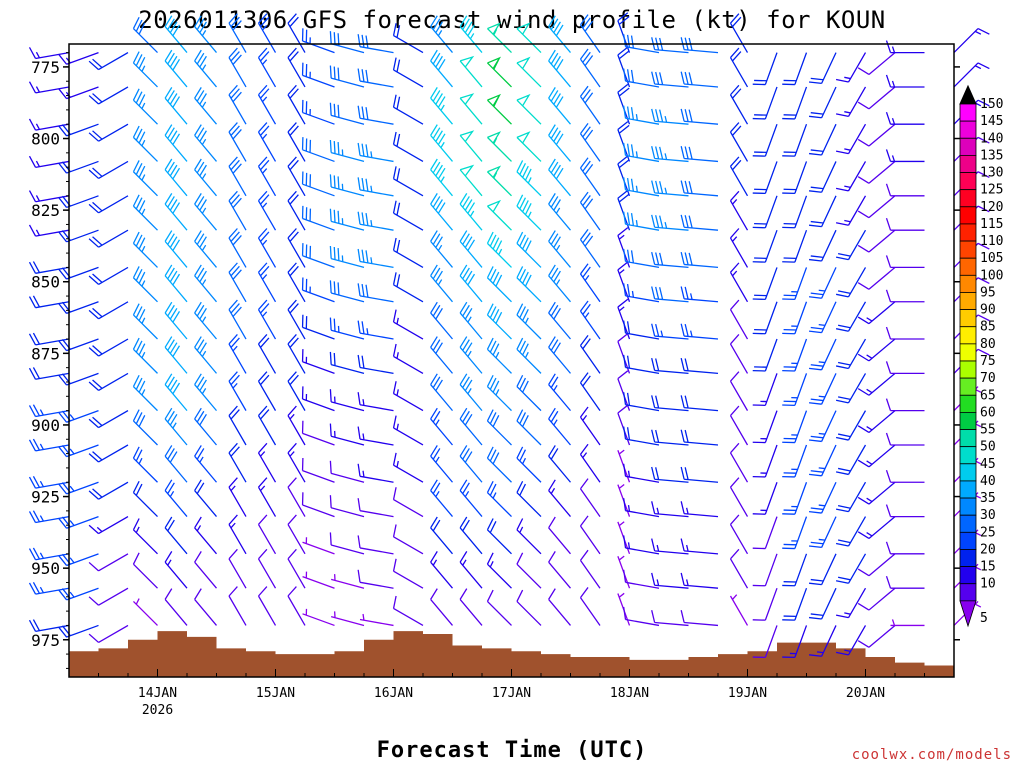 The height and width of the screenshot is (768, 1024). What do you see at coordinates (511, 654) in the screenshot?
I see `terrain-fill` at bounding box center [511, 654].